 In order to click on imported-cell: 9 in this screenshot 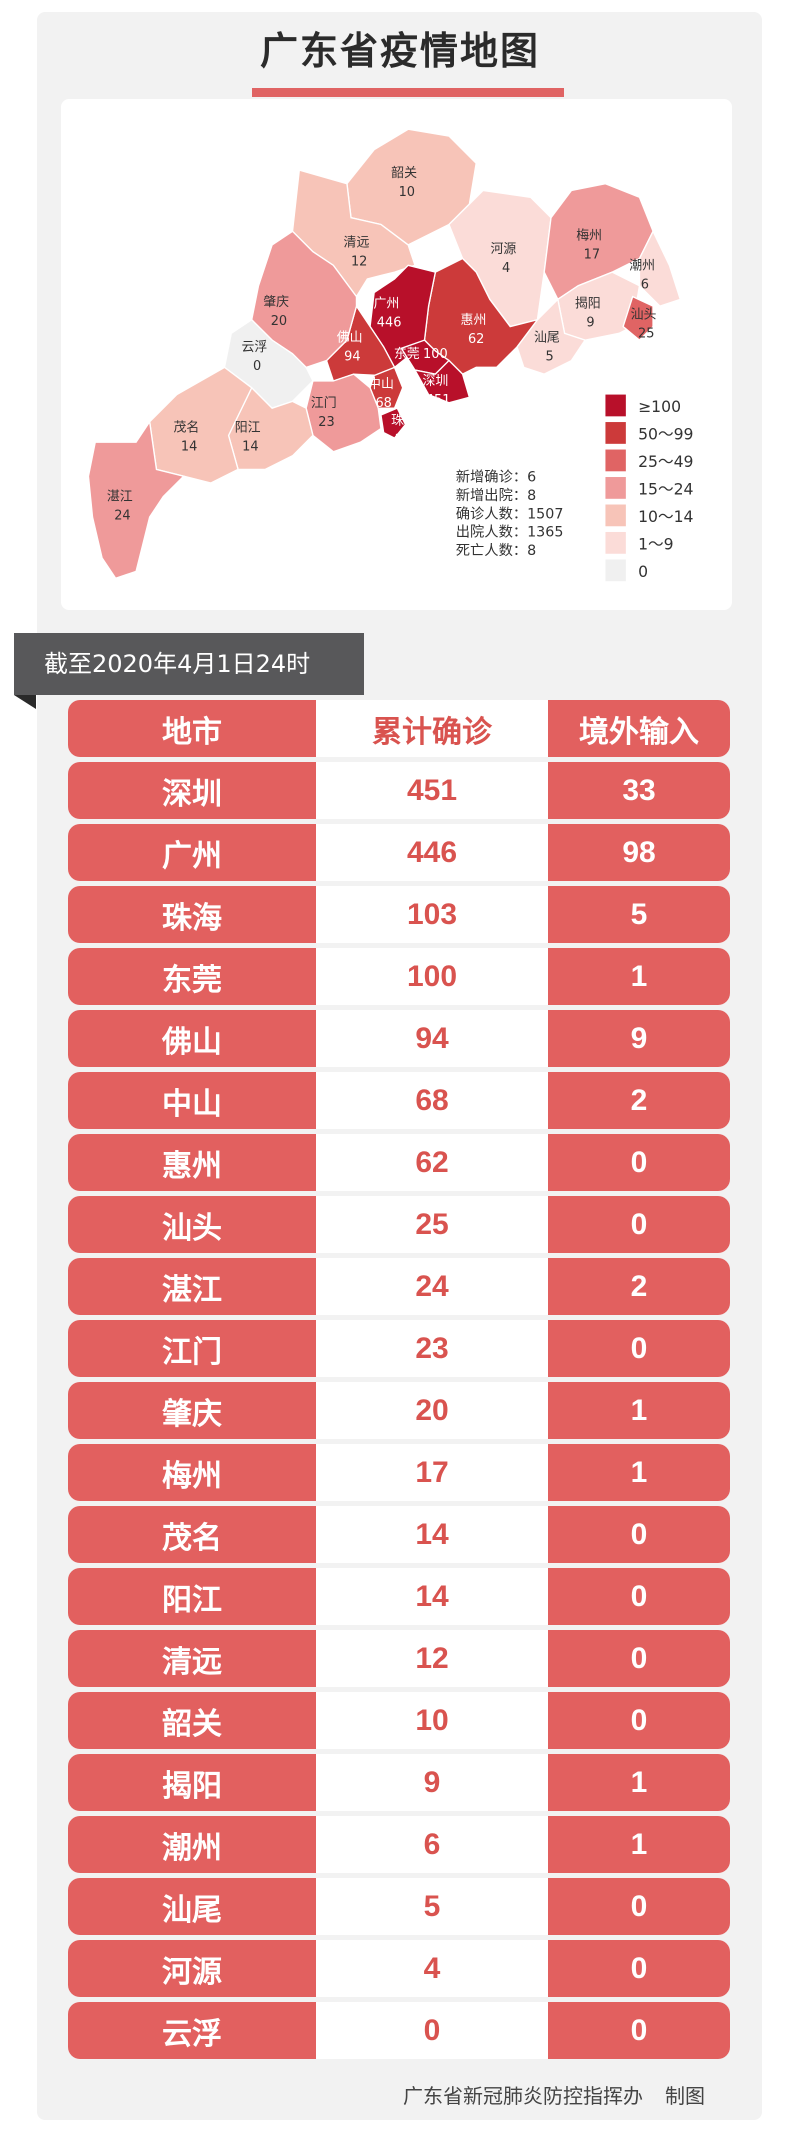, I will do `click(639, 1038)`.